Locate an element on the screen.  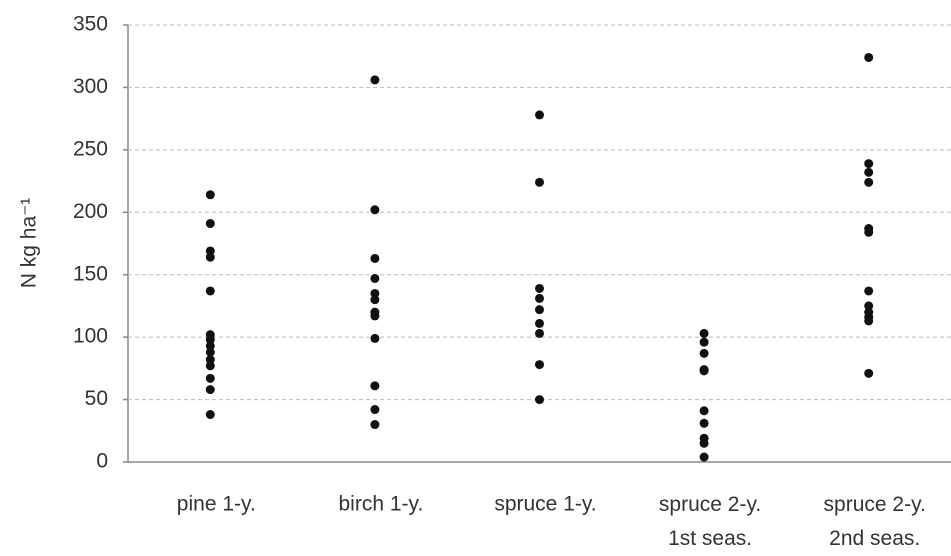
y-tick-label: 150 is located at coordinates (90, 273).